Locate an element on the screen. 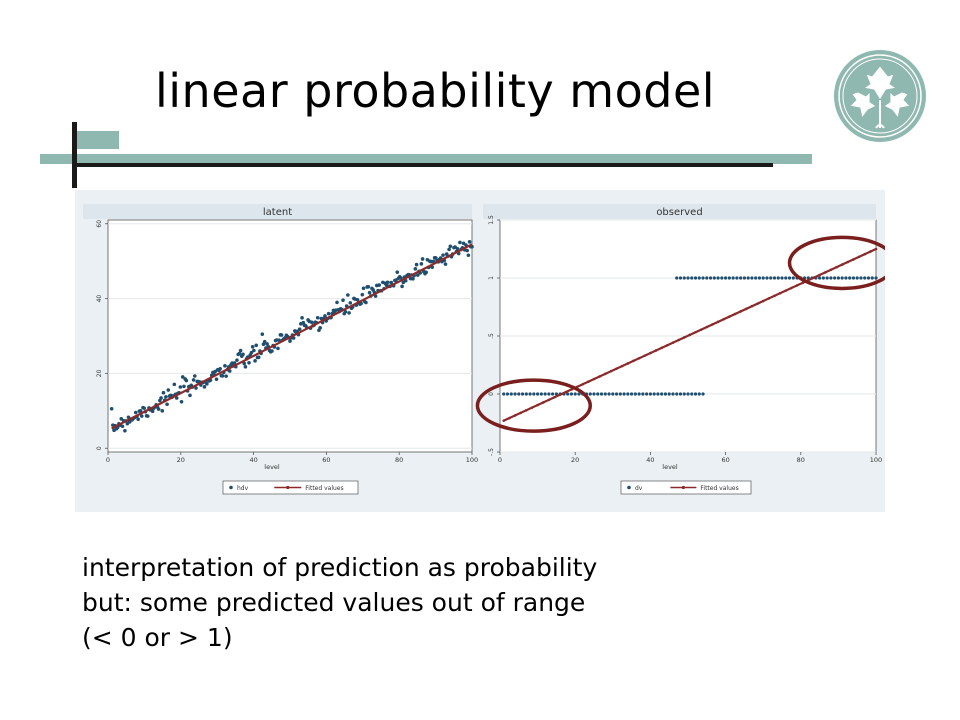 This screenshot has width=960, height=720. legend-marker-points is located at coordinates (231, 487).